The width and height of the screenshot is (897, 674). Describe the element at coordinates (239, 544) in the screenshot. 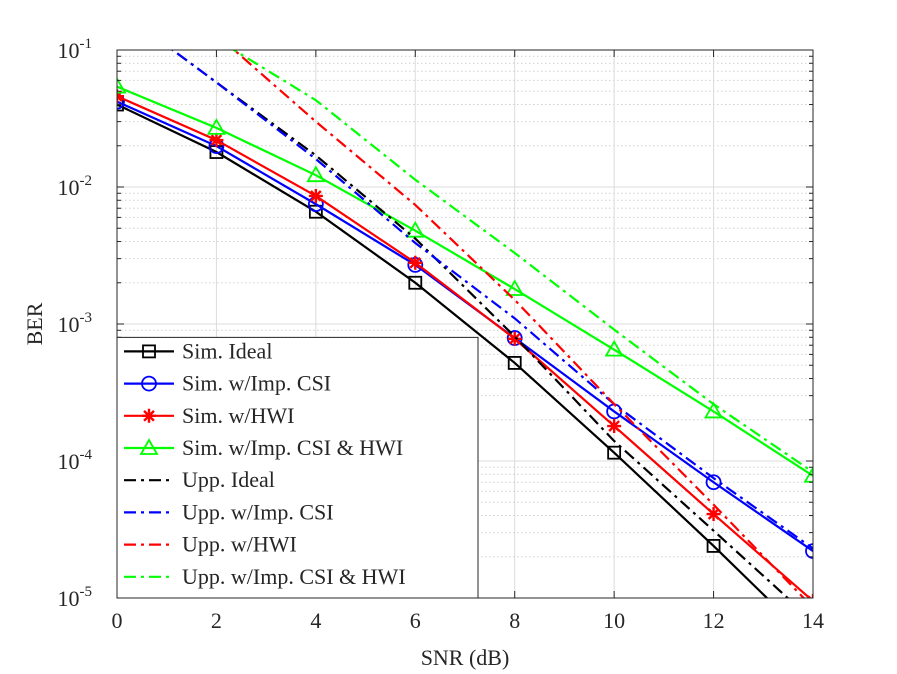

I see `legend-label: Upp. w/HWI` at that location.